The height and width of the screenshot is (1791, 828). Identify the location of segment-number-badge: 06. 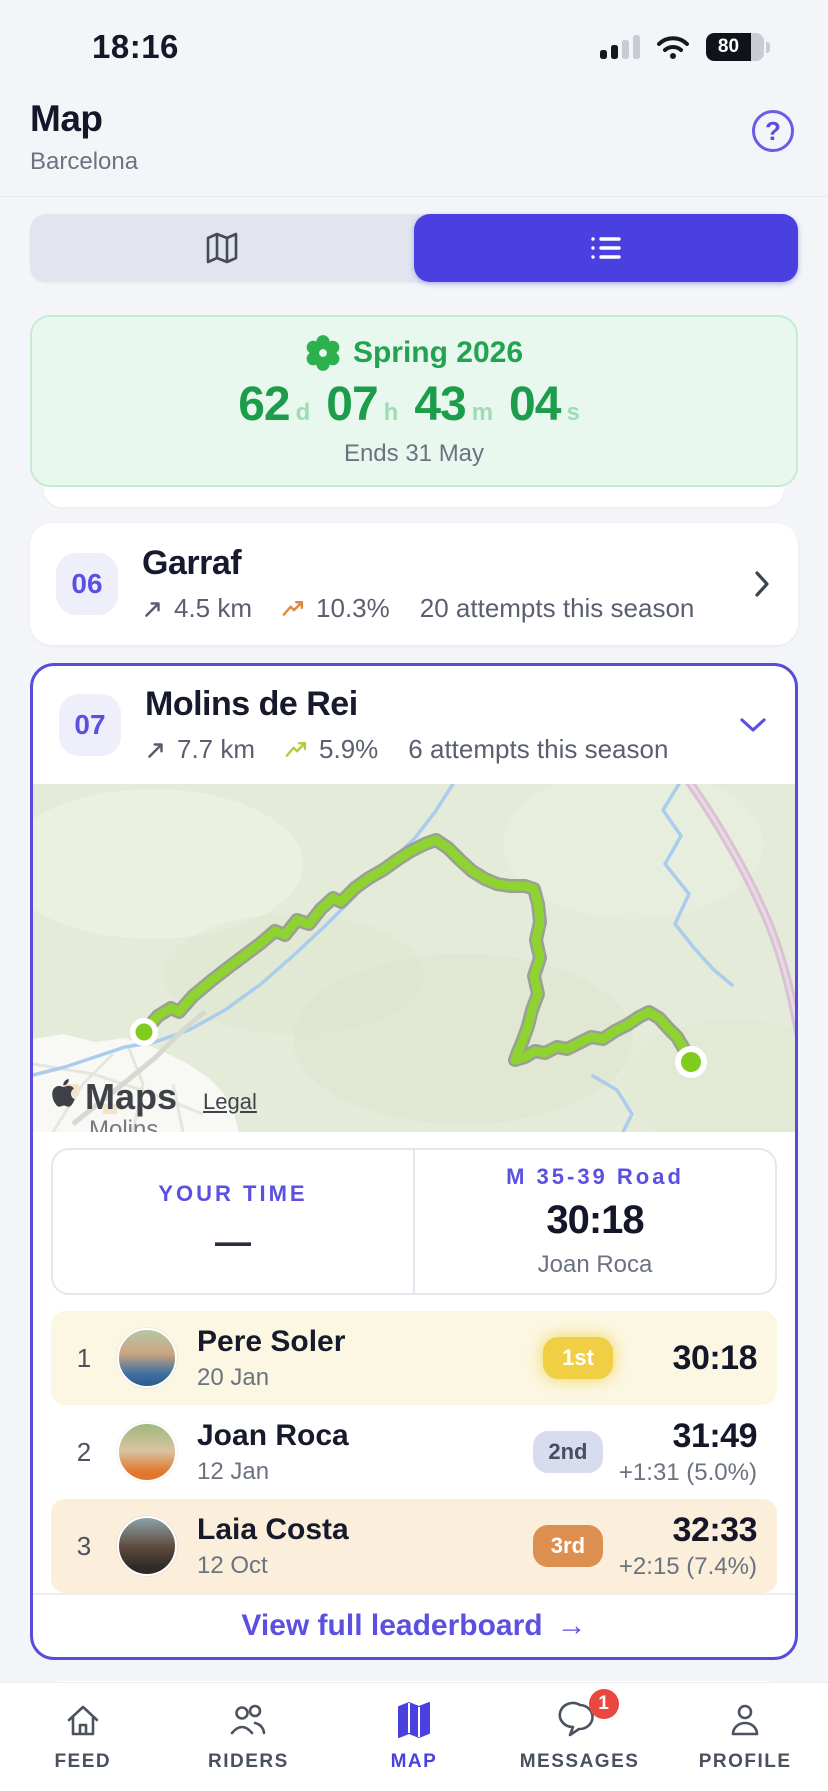
(87, 584).